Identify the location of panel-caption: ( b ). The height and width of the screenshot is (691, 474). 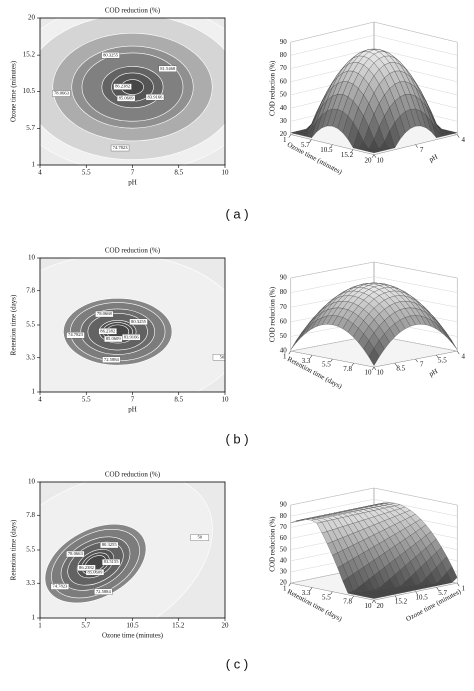
(236, 438).